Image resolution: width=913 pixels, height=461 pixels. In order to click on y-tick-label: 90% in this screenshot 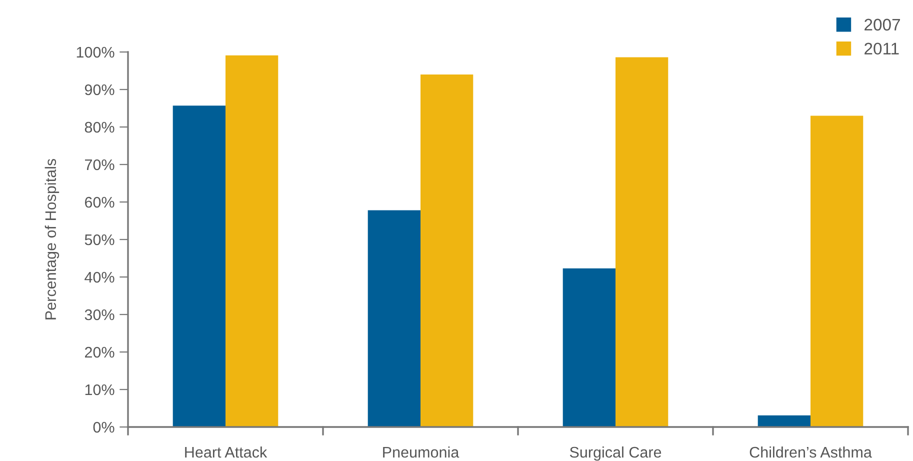, I will do `click(99, 90)`.